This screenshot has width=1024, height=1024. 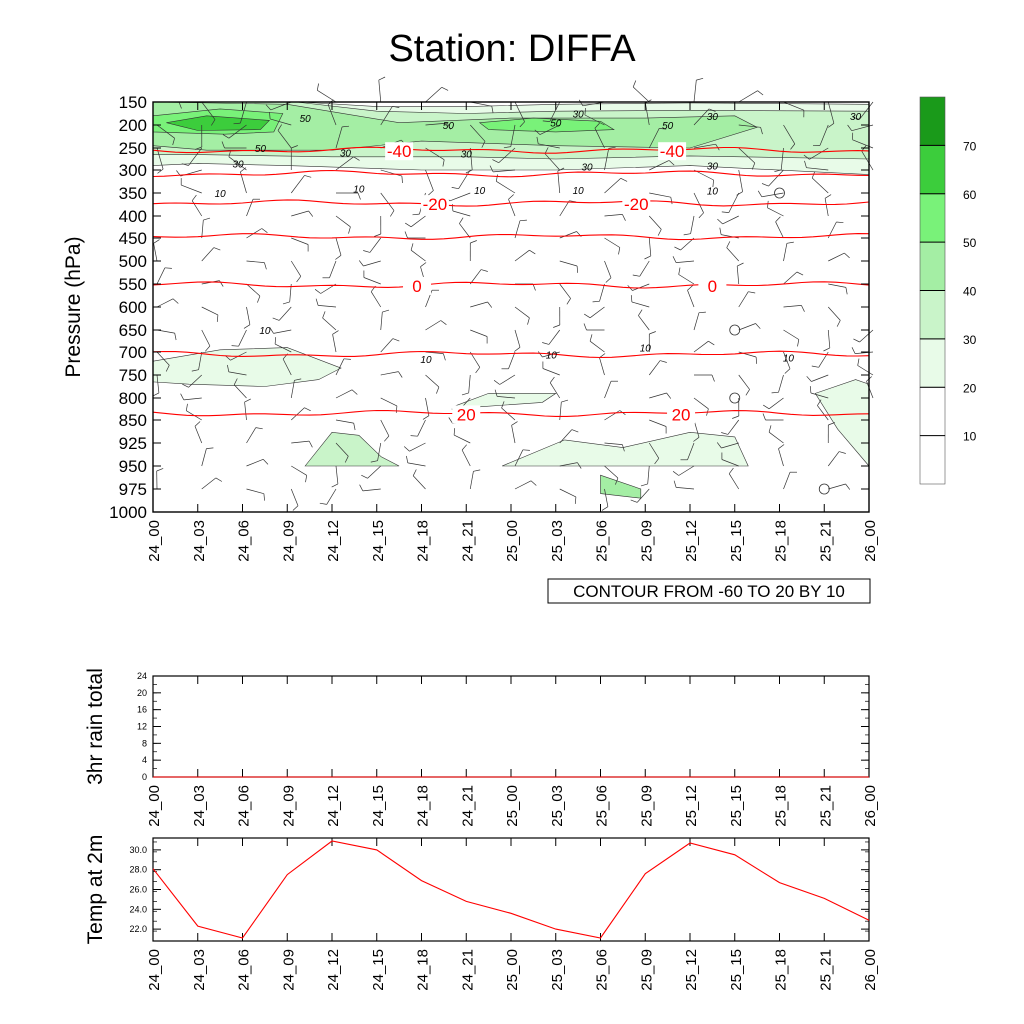 What do you see at coordinates (144, 760) in the screenshot?
I see `series-y-tick-label: 4` at bounding box center [144, 760].